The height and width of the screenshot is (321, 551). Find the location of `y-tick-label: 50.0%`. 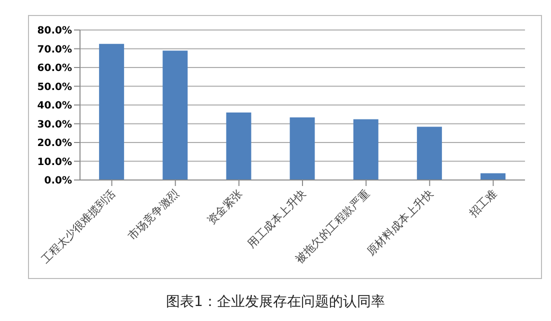

y-tick-label: 50.0% is located at coordinates (54, 87).